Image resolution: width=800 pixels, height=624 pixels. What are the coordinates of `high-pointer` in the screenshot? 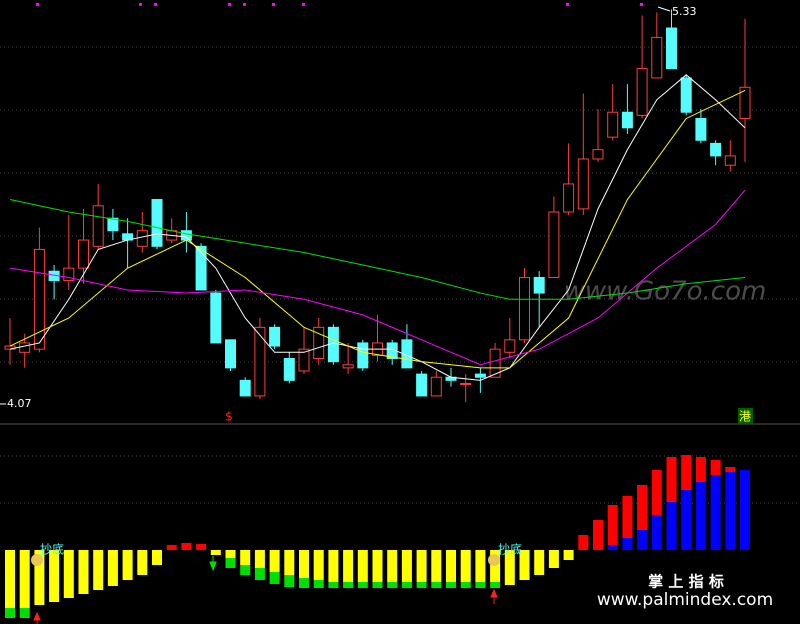 It's located at (664, 9).